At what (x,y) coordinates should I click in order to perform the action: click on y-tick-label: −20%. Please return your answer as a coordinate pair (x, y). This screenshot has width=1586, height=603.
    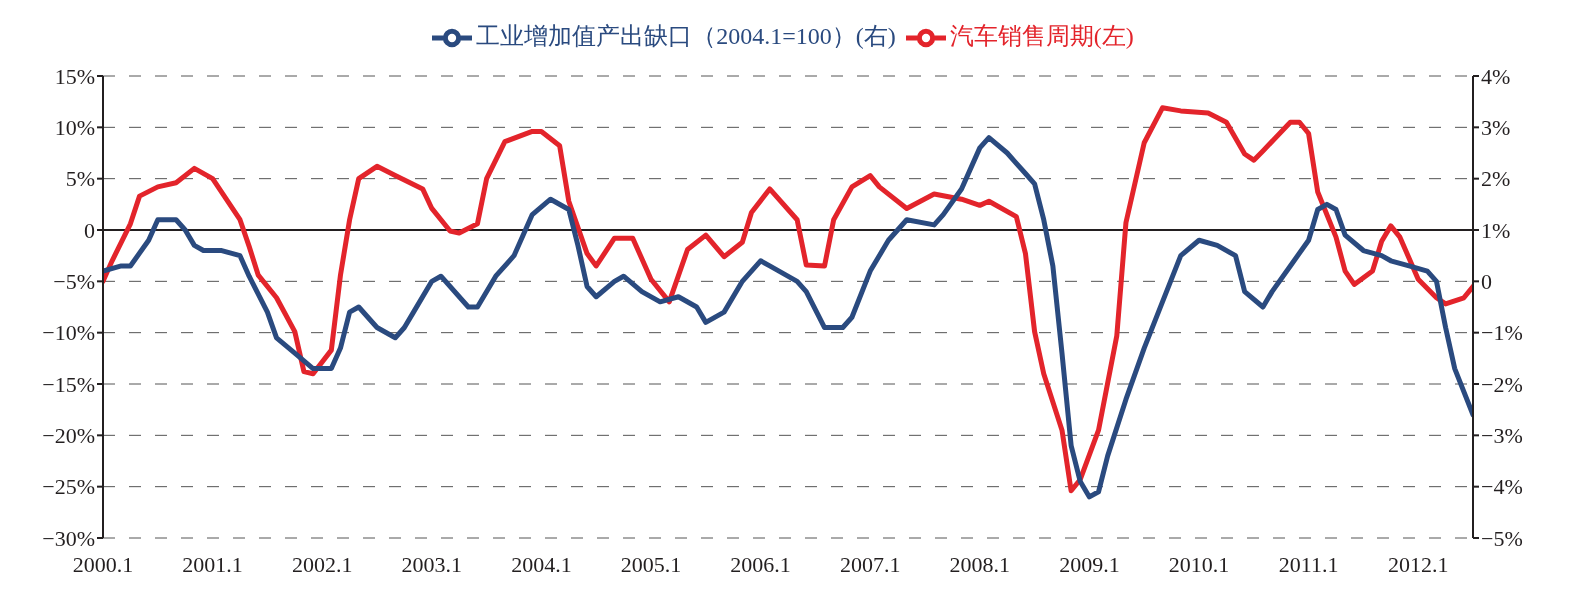
    Looking at the image, I should click on (68, 436).